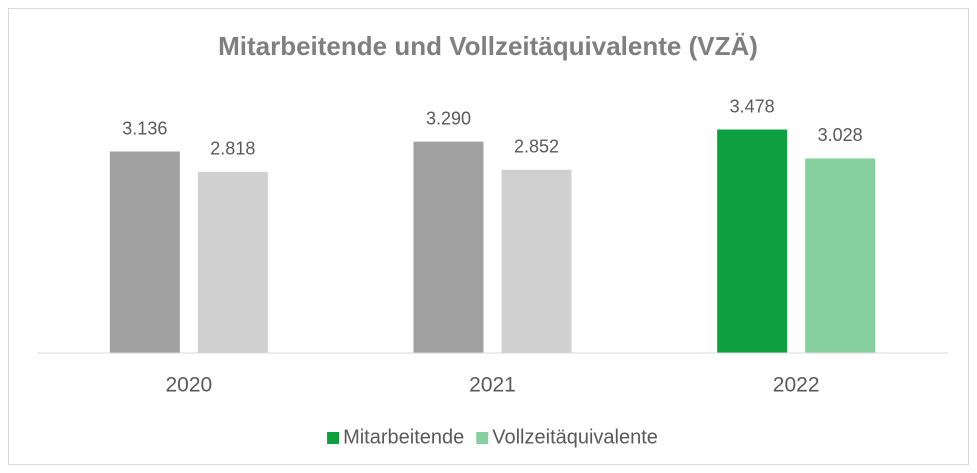  I want to click on legend-label: Vollzeitäquivalente, so click(575, 437).